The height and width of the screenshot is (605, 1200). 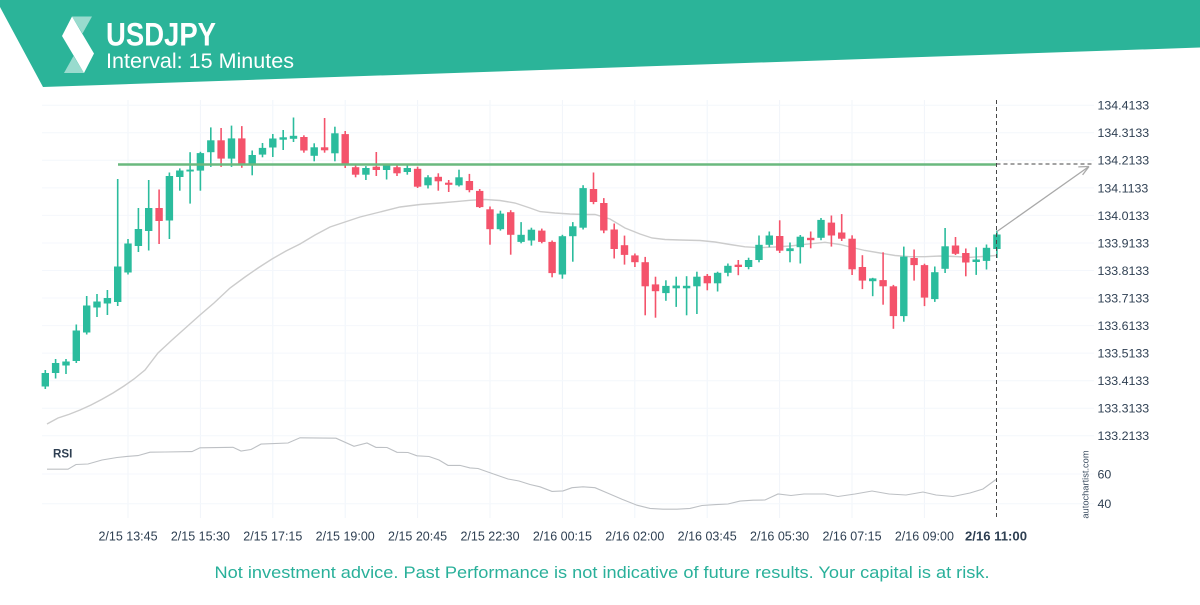 What do you see at coordinates (1105, 474) in the screenshot?
I see `svg-text: 60` at bounding box center [1105, 474].